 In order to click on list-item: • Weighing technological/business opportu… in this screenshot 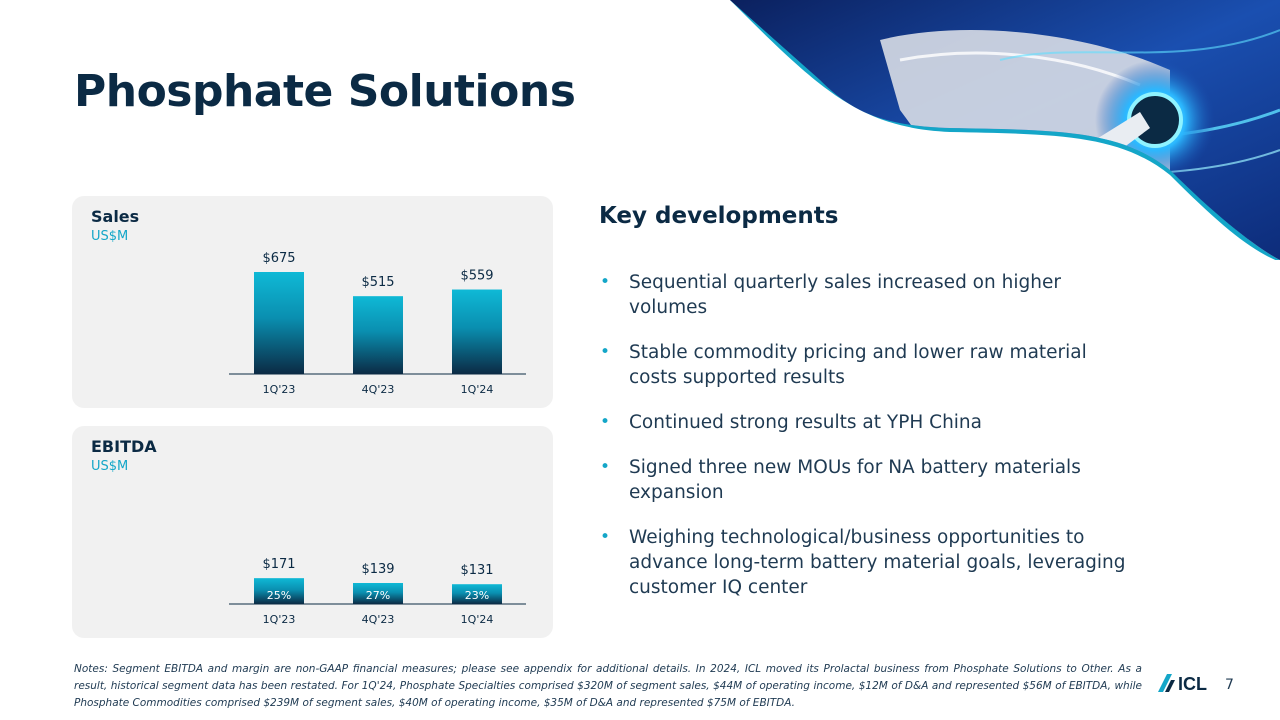, I will do `click(868, 562)`.